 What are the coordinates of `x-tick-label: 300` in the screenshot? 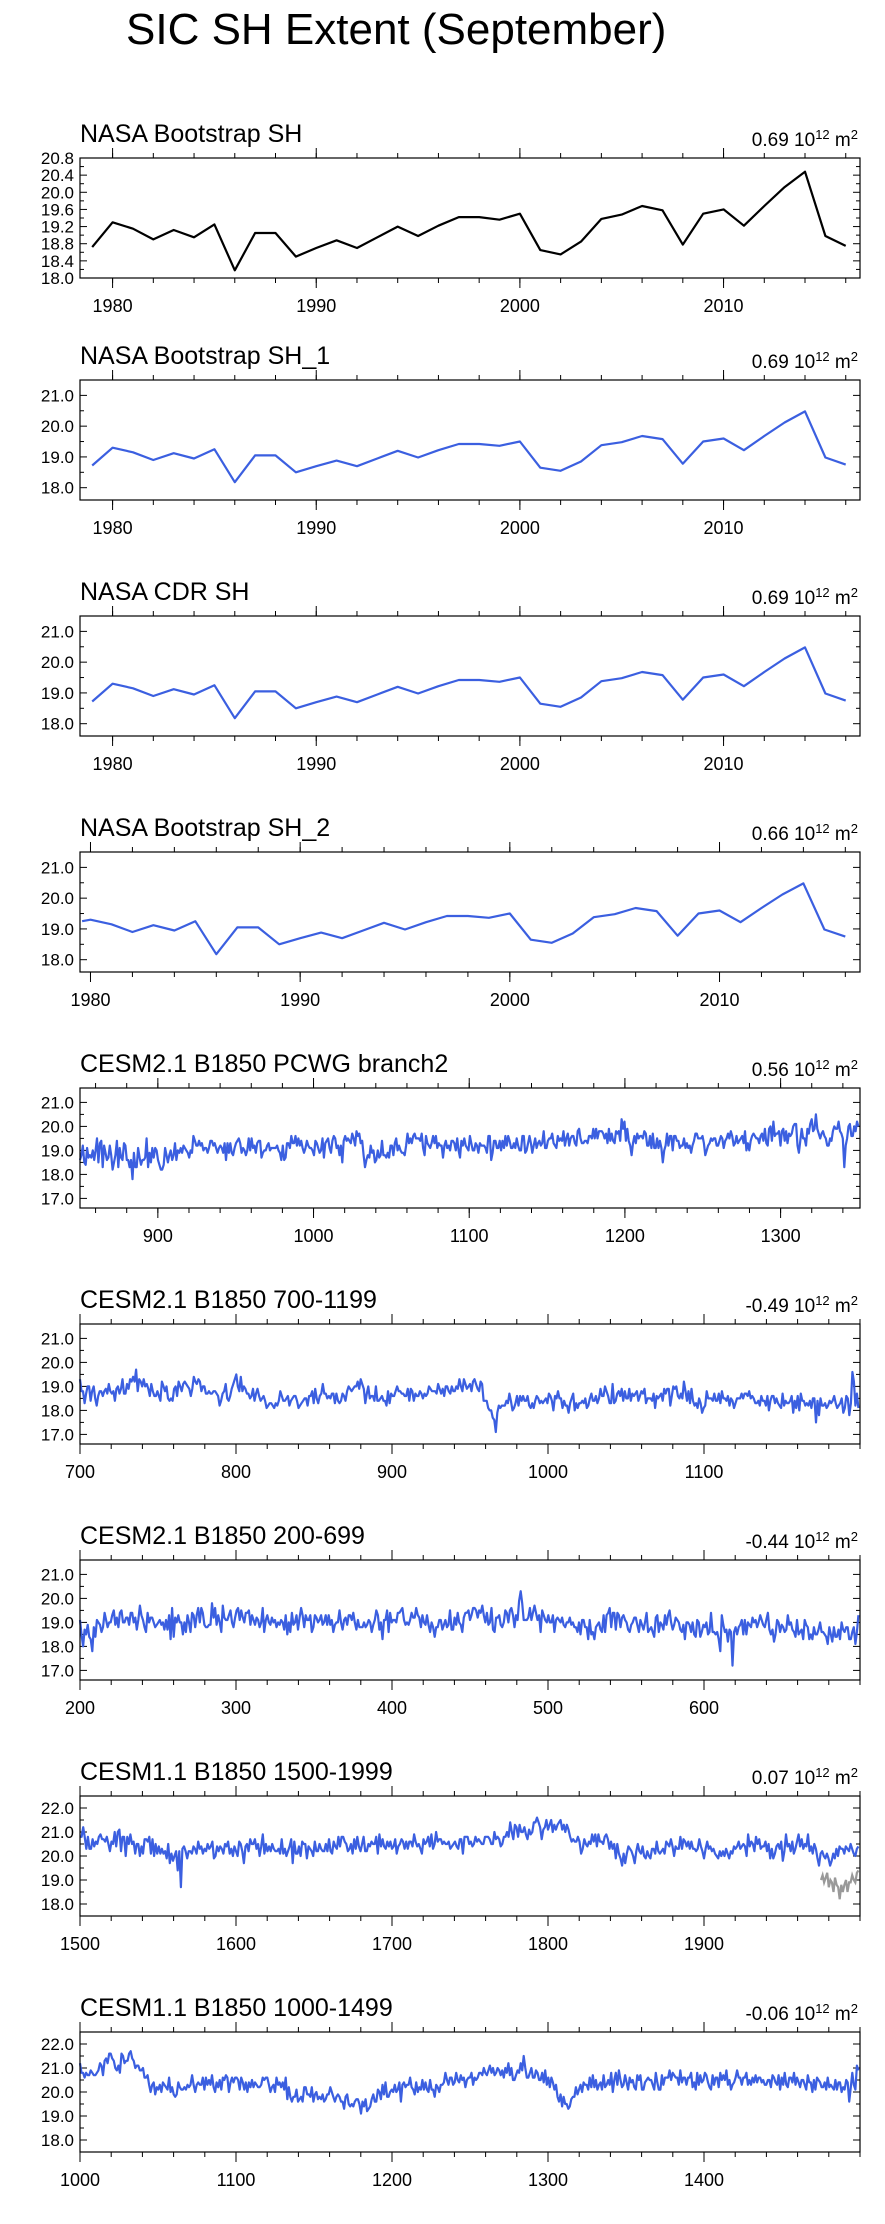 It's located at (236, 1708).